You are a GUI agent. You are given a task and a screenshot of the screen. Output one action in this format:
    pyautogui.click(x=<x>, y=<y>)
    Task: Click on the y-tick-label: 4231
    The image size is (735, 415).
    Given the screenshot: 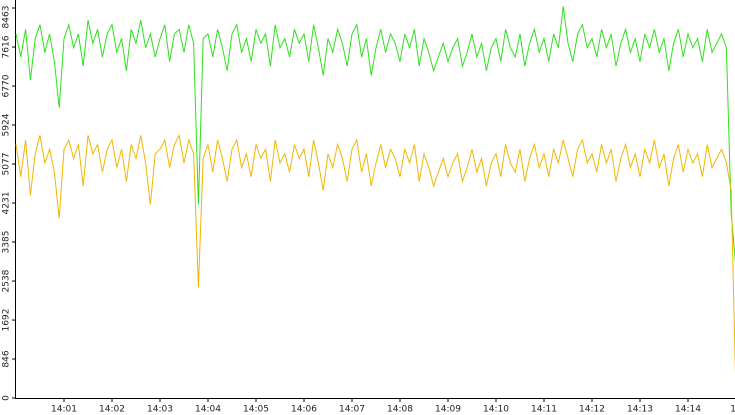 What is the action you would take?
    pyautogui.click(x=7, y=203)
    